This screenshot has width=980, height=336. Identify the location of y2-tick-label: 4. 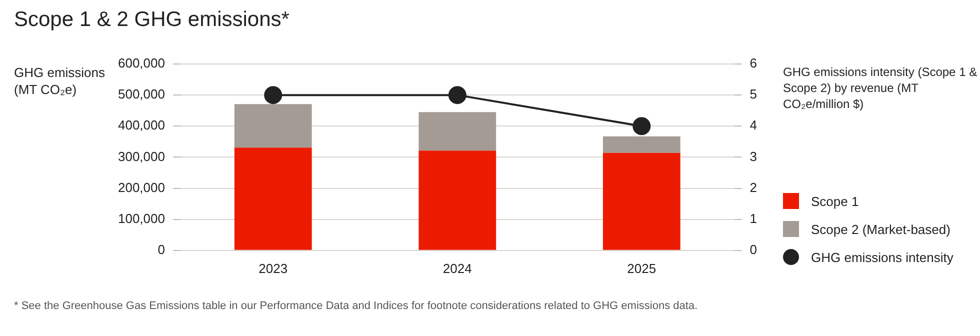
(754, 125).